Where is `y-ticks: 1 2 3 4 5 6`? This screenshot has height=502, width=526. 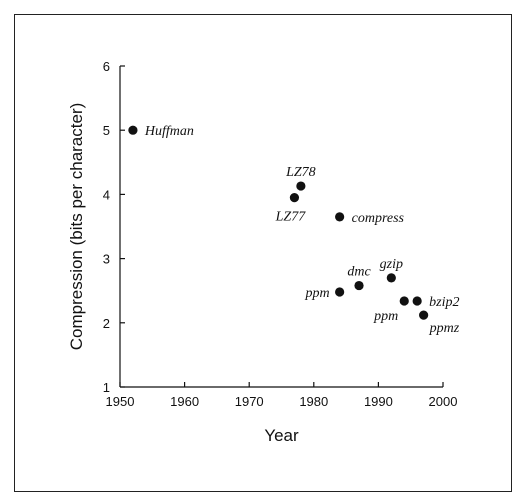
y-ticks: 1 2 3 4 5 6 is located at coordinates (114, 227).